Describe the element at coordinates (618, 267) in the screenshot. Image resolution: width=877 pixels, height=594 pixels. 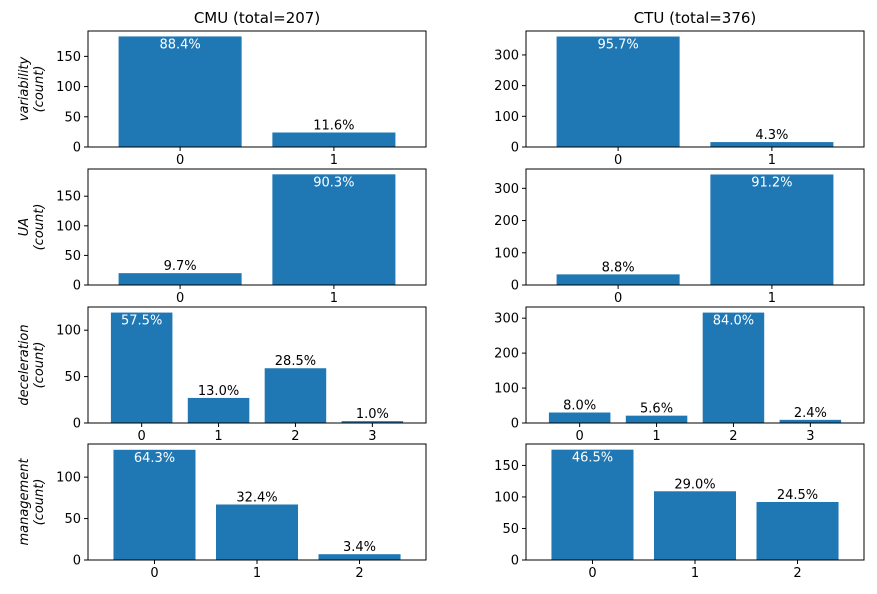
I see `bar-value-label: 8.8%` at that location.